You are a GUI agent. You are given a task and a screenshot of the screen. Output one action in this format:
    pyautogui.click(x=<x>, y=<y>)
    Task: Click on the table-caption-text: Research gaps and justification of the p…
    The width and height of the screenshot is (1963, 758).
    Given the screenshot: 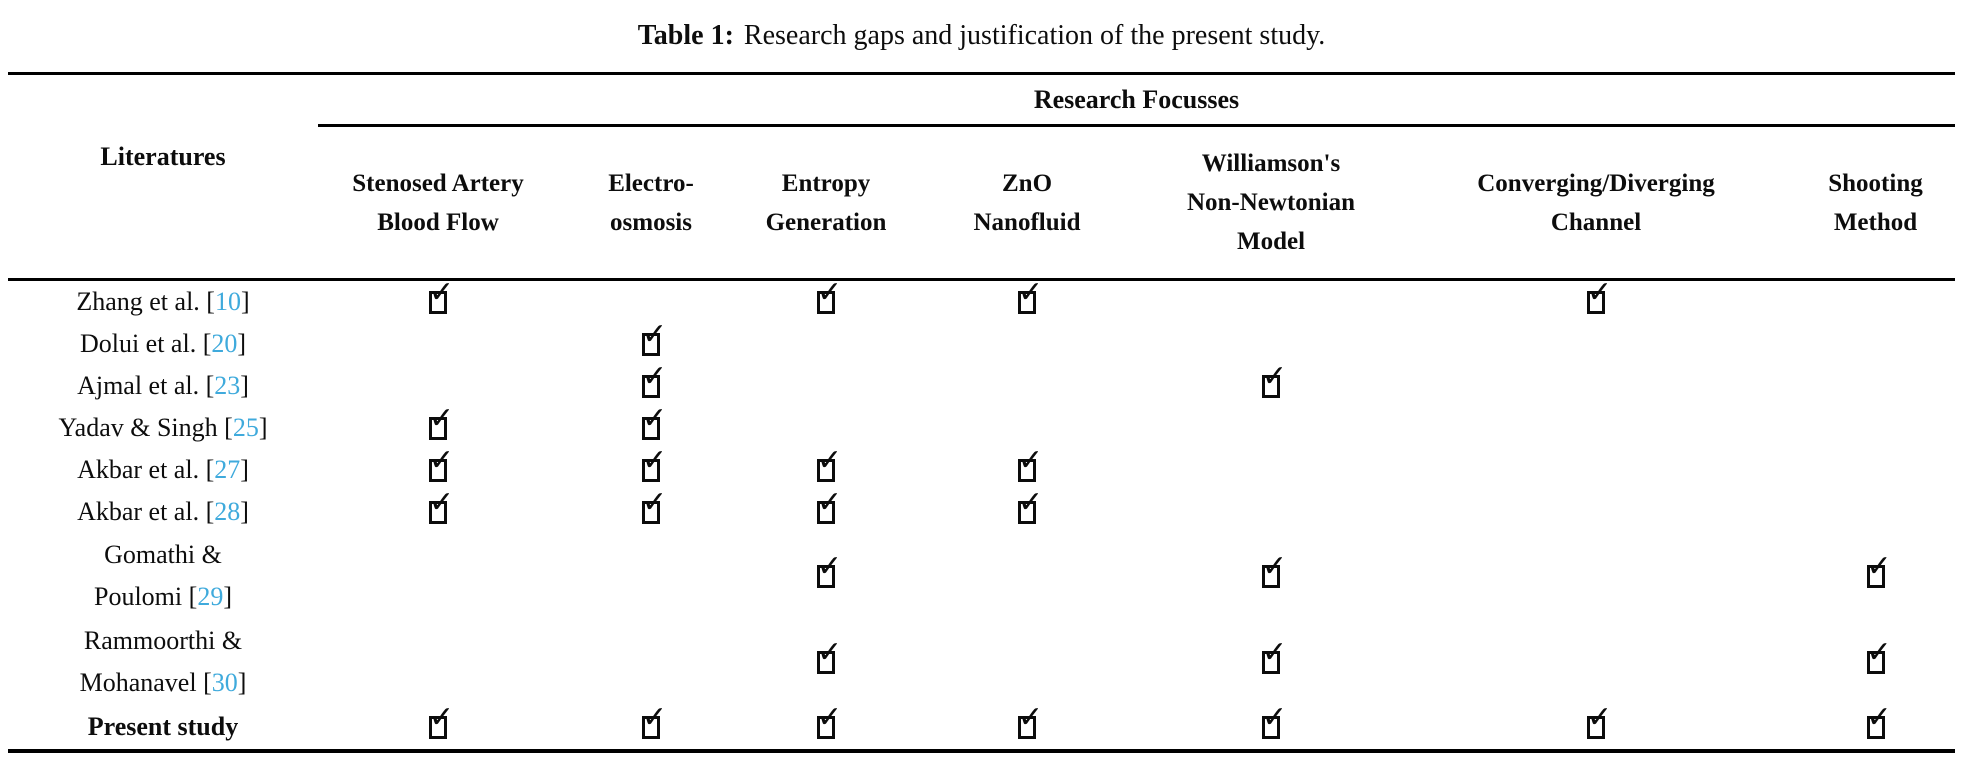 What is the action you would take?
    pyautogui.click(x=1034, y=35)
    